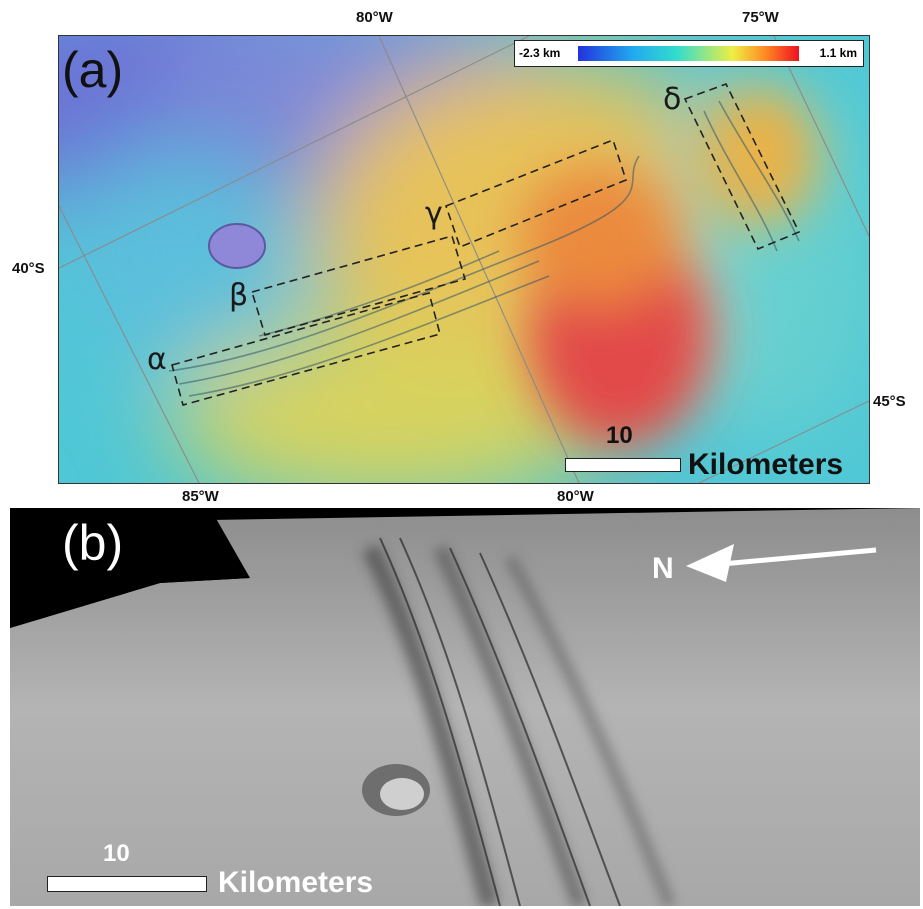 This screenshot has height=909, width=923. I want to click on colorbar-max-label: 1.1 km, so click(838, 53).